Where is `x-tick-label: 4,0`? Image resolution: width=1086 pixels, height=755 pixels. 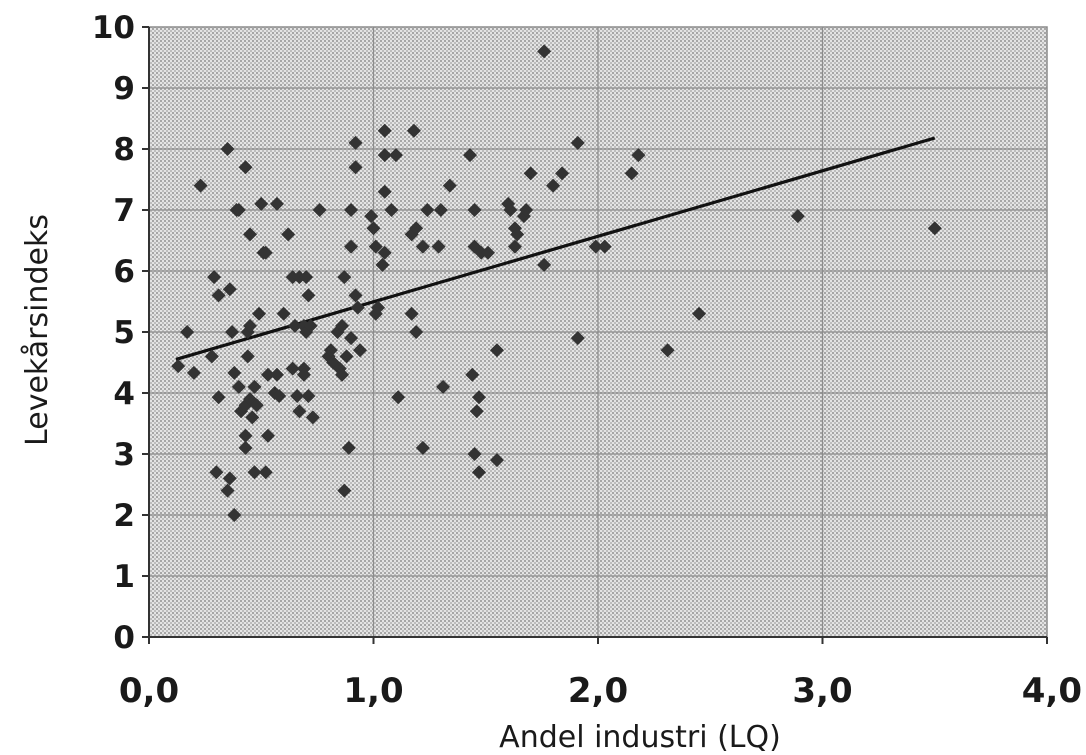
x-tick-label: 4,0 is located at coordinates (1052, 691).